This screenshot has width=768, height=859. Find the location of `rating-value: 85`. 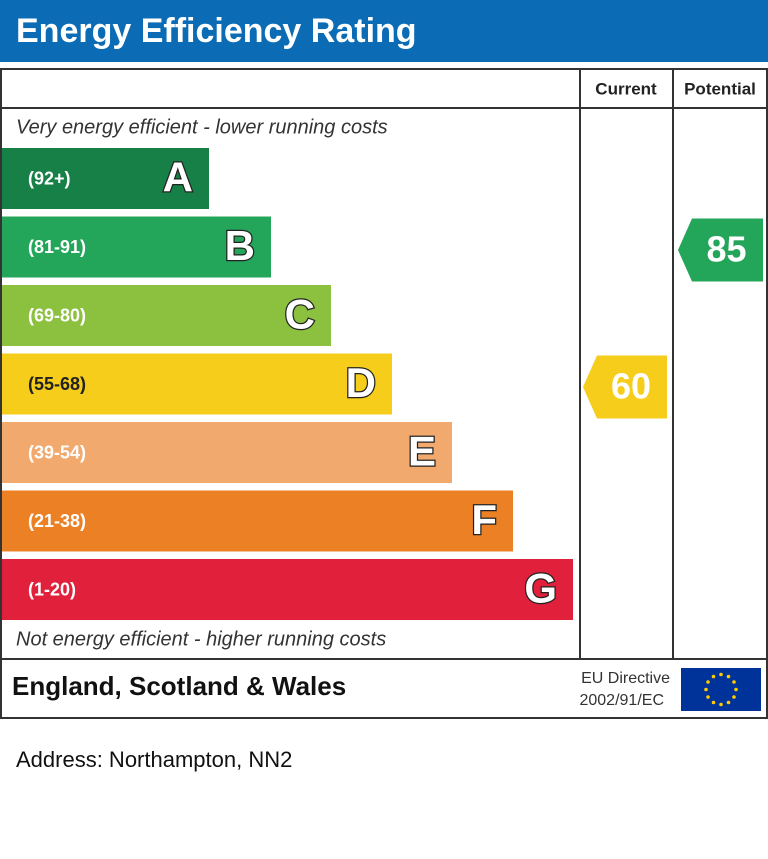

rating-value: 85 is located at coordinates (726, 249).